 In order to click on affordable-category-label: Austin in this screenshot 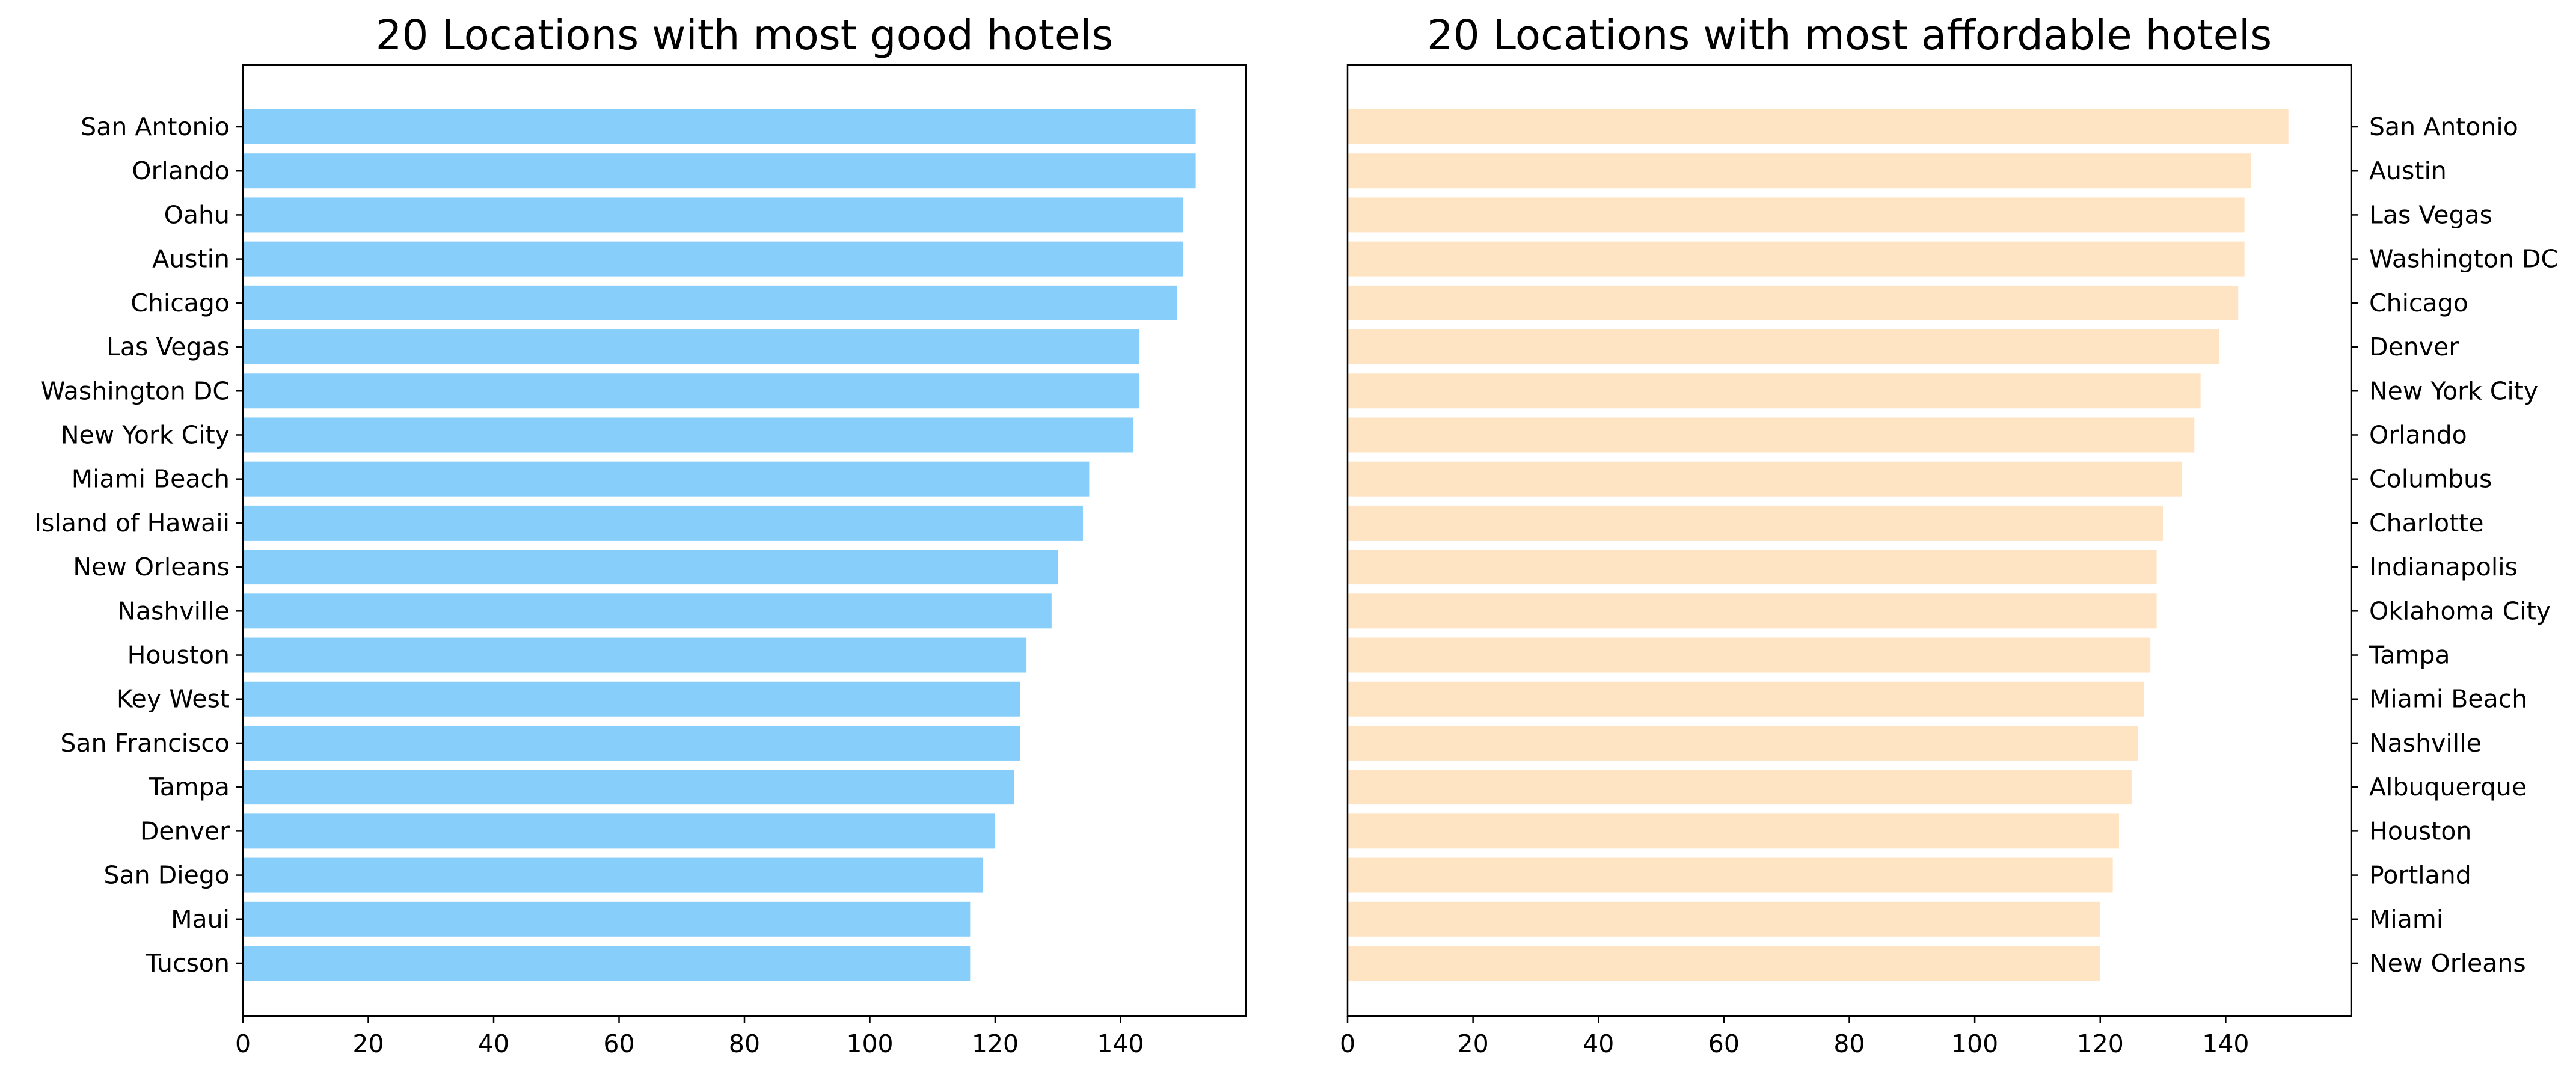, I will do `click(2408, 170)`.